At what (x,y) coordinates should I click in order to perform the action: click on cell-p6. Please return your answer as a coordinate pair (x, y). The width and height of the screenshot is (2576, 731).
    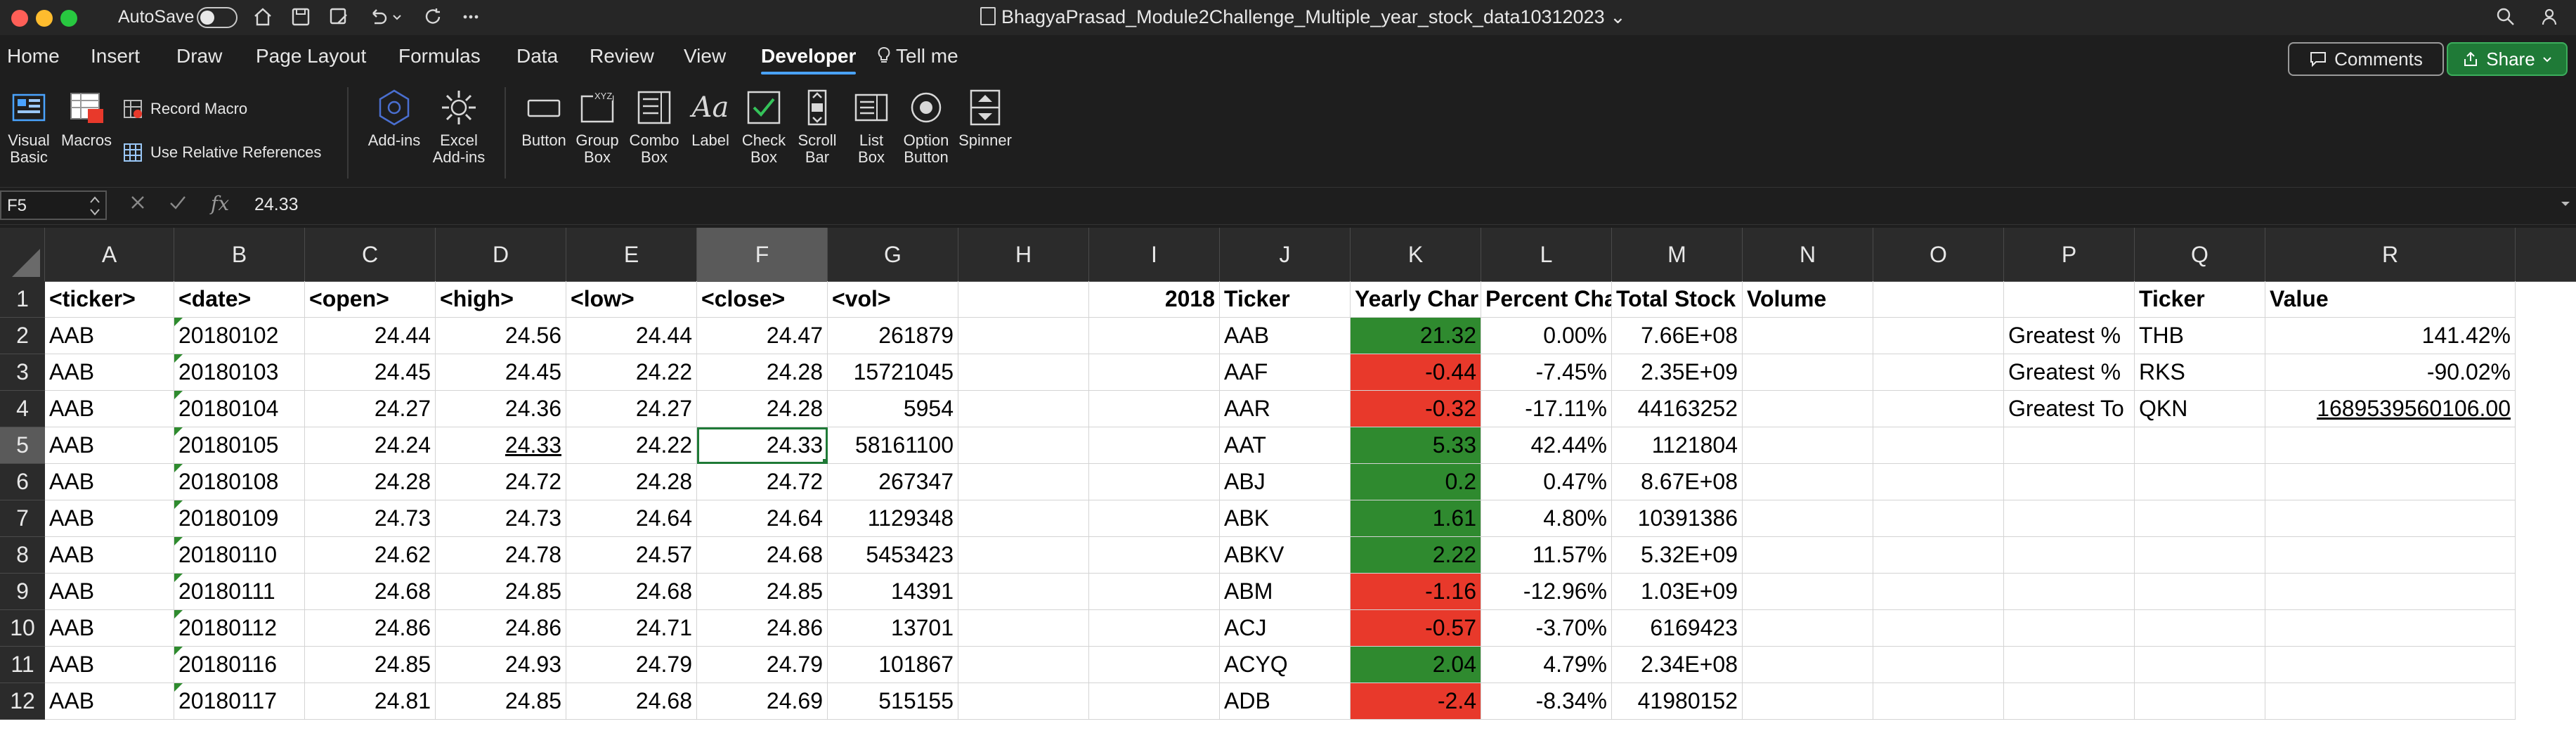
    Looking at the image, I should click on (2069, 482).